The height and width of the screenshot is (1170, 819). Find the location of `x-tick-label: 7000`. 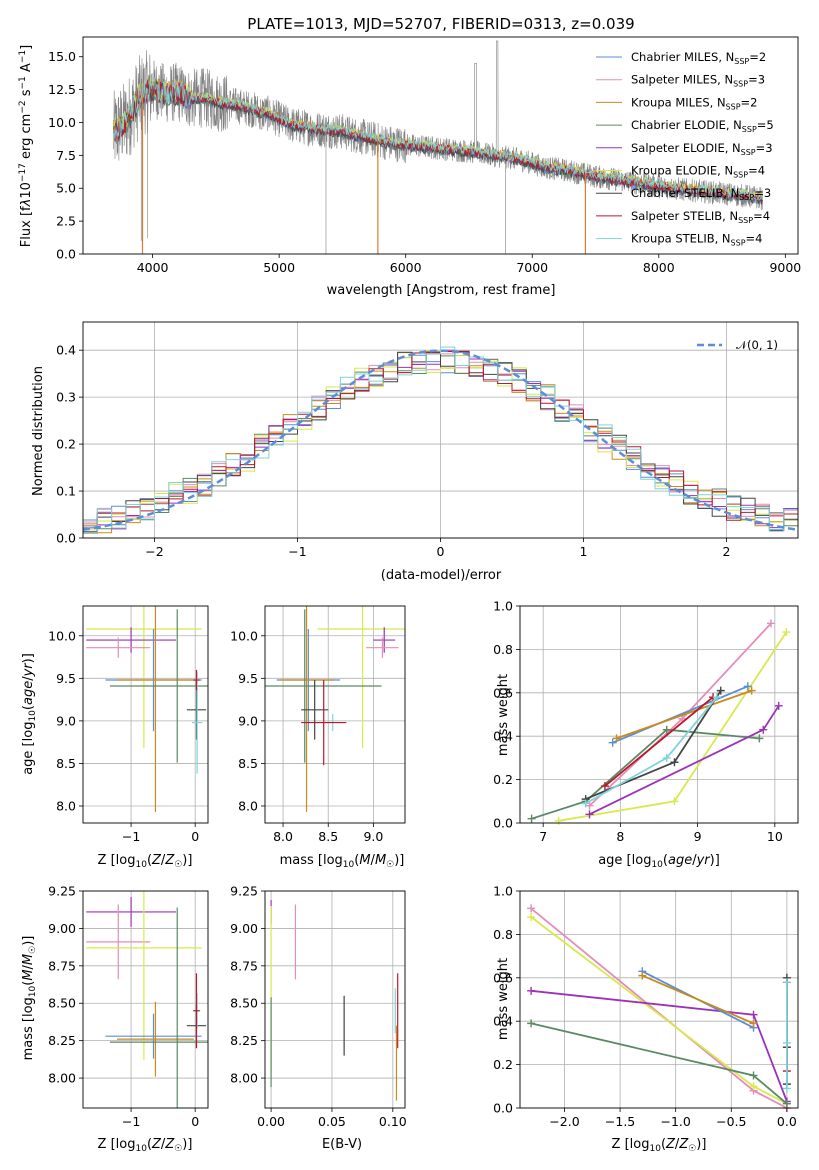

x-tick-label: 7000 is located at coordinates (532, 267).